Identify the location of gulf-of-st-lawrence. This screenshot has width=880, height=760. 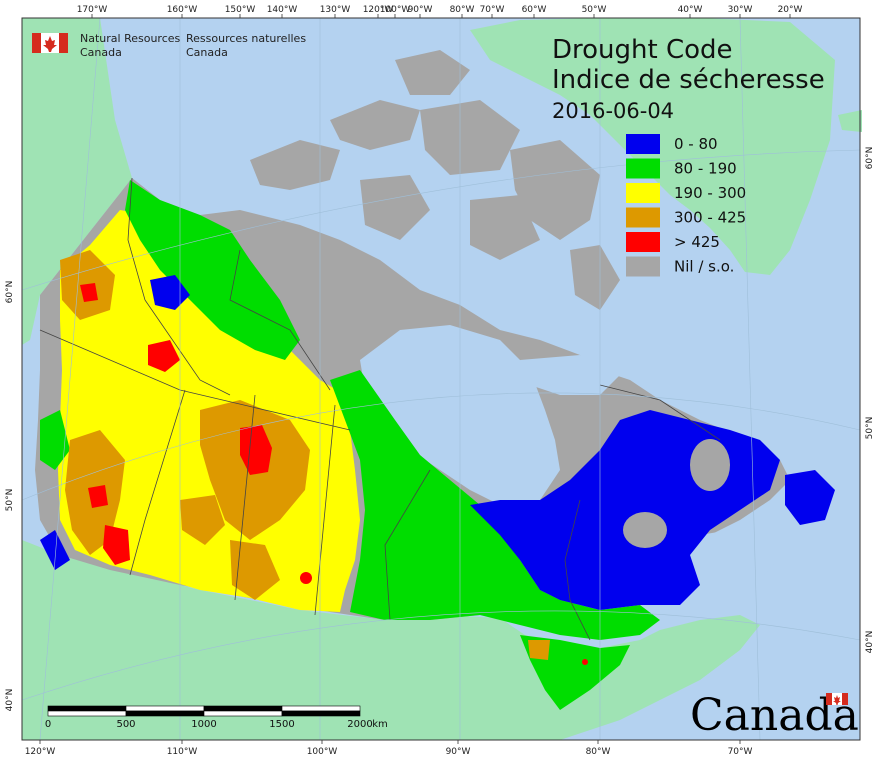
(745, 555).